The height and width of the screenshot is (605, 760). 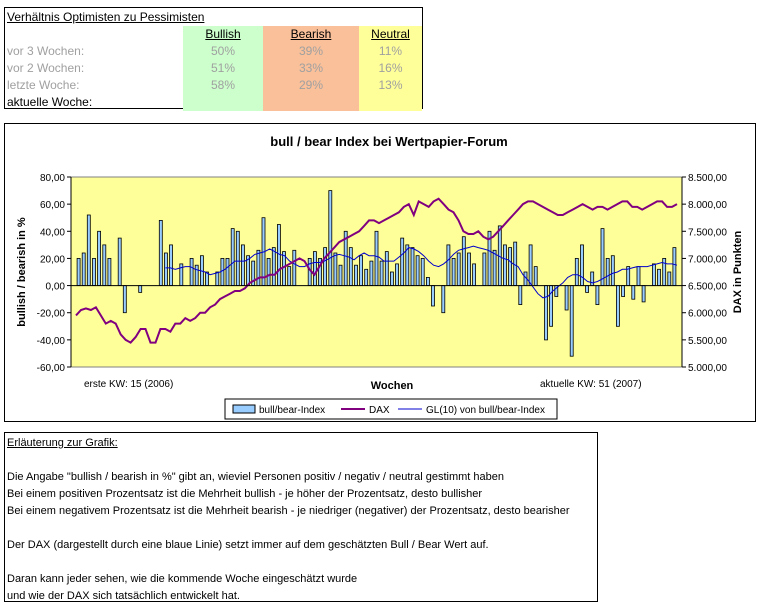 What do you see at coordinates (51, 341) in the screenshot?
I see `y-tick-label: -40,00` at bounding box center [51, 341].